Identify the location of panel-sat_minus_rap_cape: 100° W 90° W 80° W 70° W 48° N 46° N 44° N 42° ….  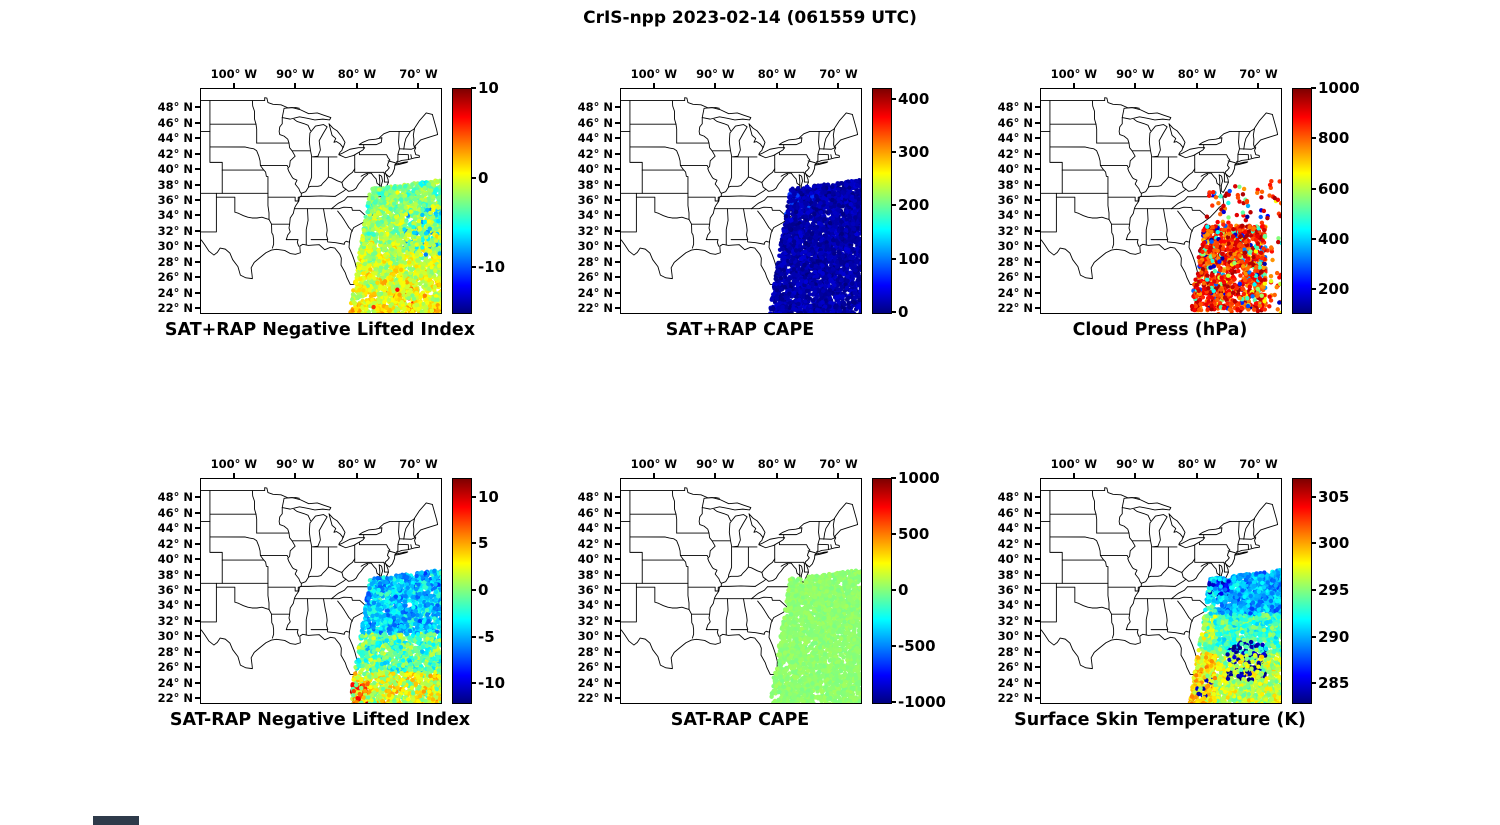
(750, 595).